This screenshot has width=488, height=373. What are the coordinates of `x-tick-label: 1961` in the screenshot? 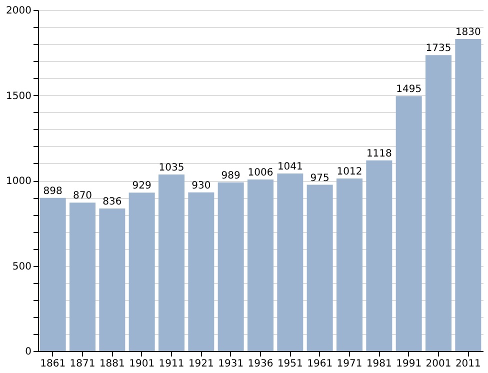 It's located at (320, 364).